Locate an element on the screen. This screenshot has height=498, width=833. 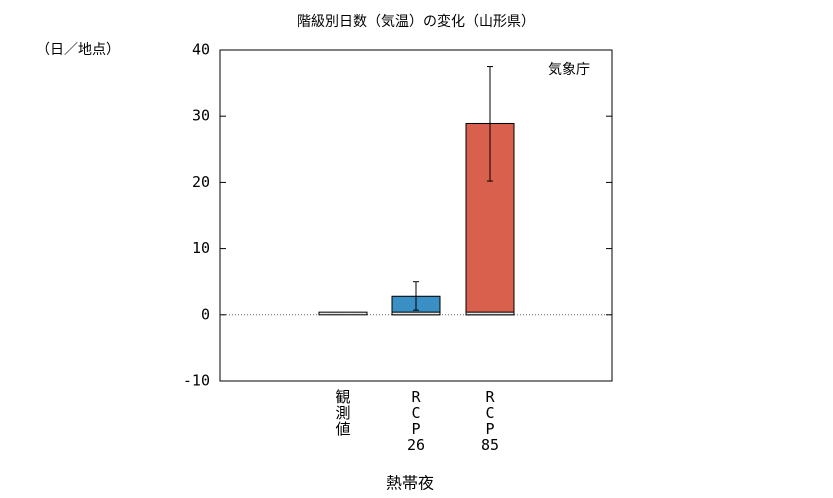
chart-title: 階級別日数（気温）の変化（山形県） is located at coordinates (416, 21).